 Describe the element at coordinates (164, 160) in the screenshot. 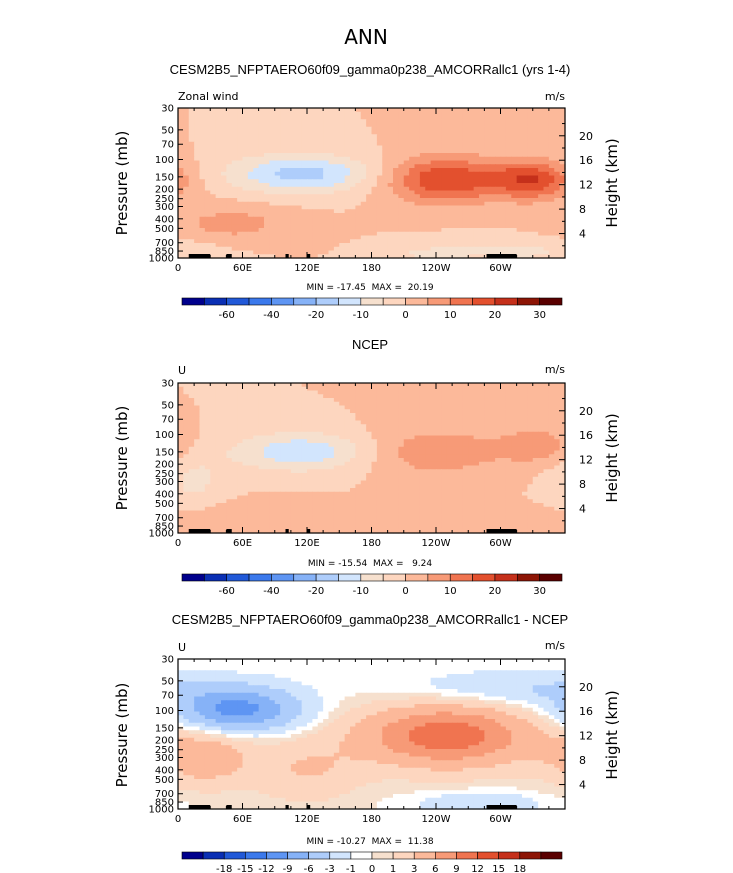

I see `y-tick-label: 100` at that location.